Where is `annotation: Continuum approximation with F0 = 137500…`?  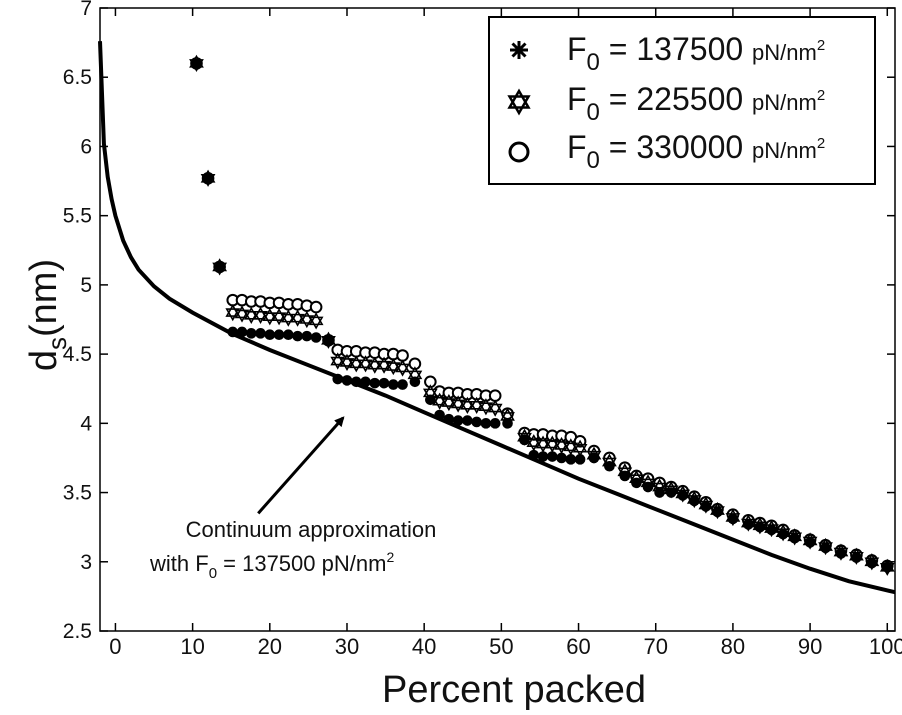
annotation: Continuum approximation with F0 = 137500… is located at coordinates (293, 499).